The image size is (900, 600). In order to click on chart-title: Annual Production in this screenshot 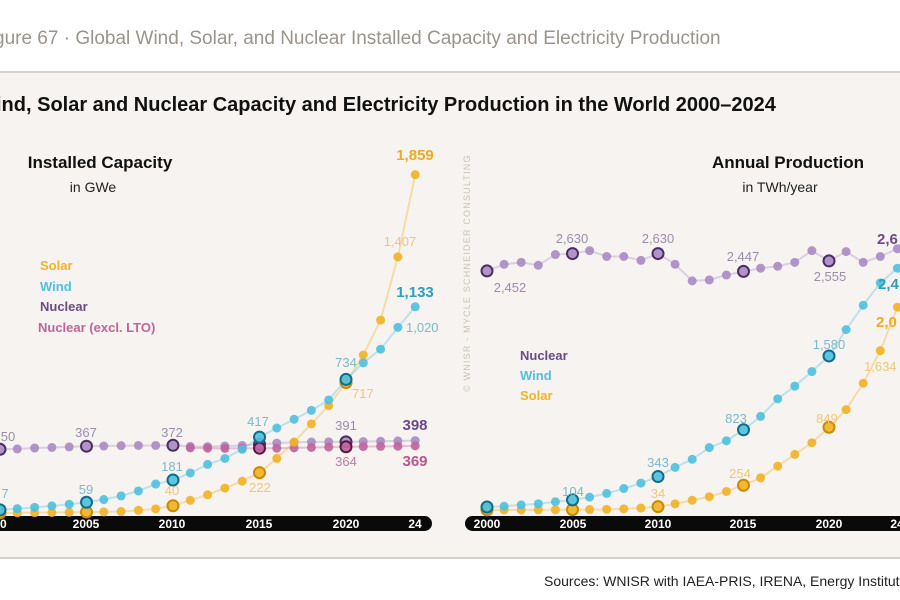, I will do `click(788, 162)`.